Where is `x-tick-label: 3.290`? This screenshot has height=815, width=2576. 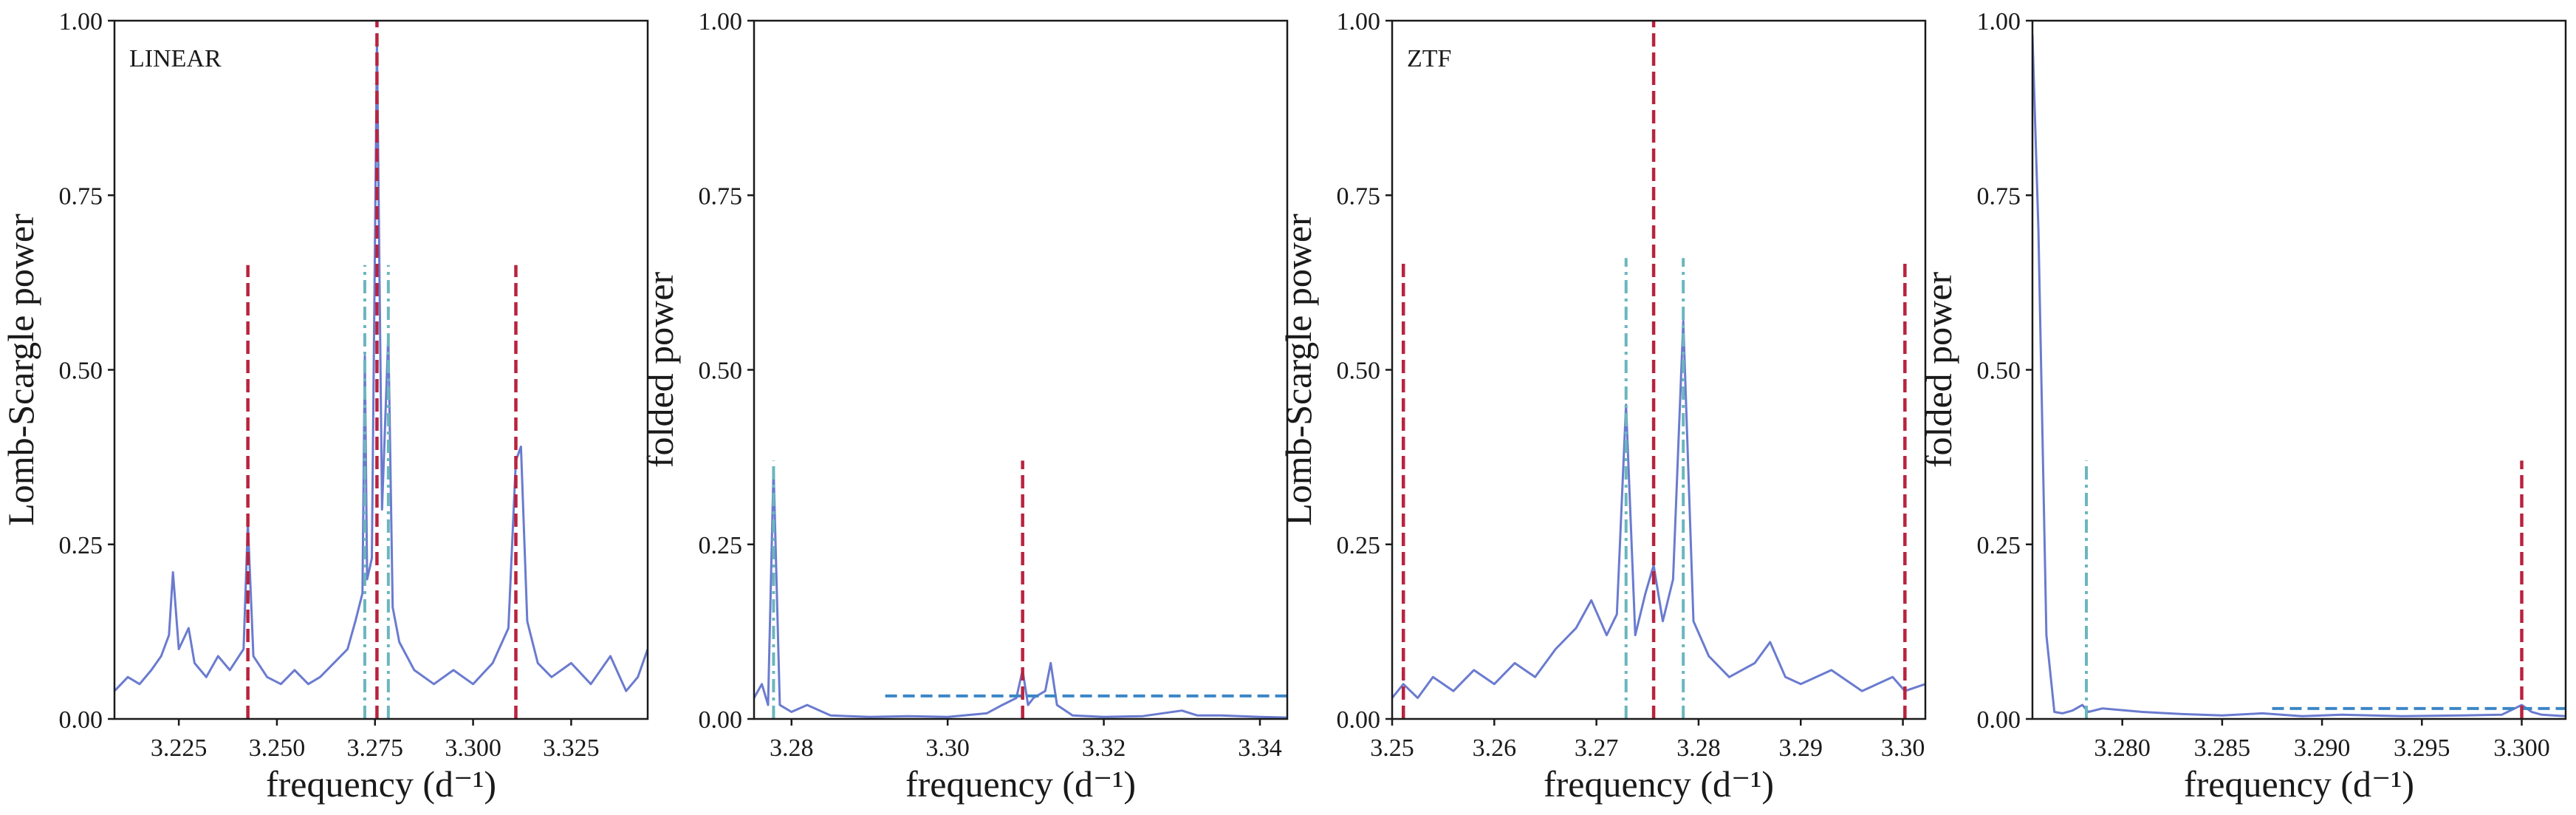
x-tick-label: 3.290 is located at coordinates (2322, 748).